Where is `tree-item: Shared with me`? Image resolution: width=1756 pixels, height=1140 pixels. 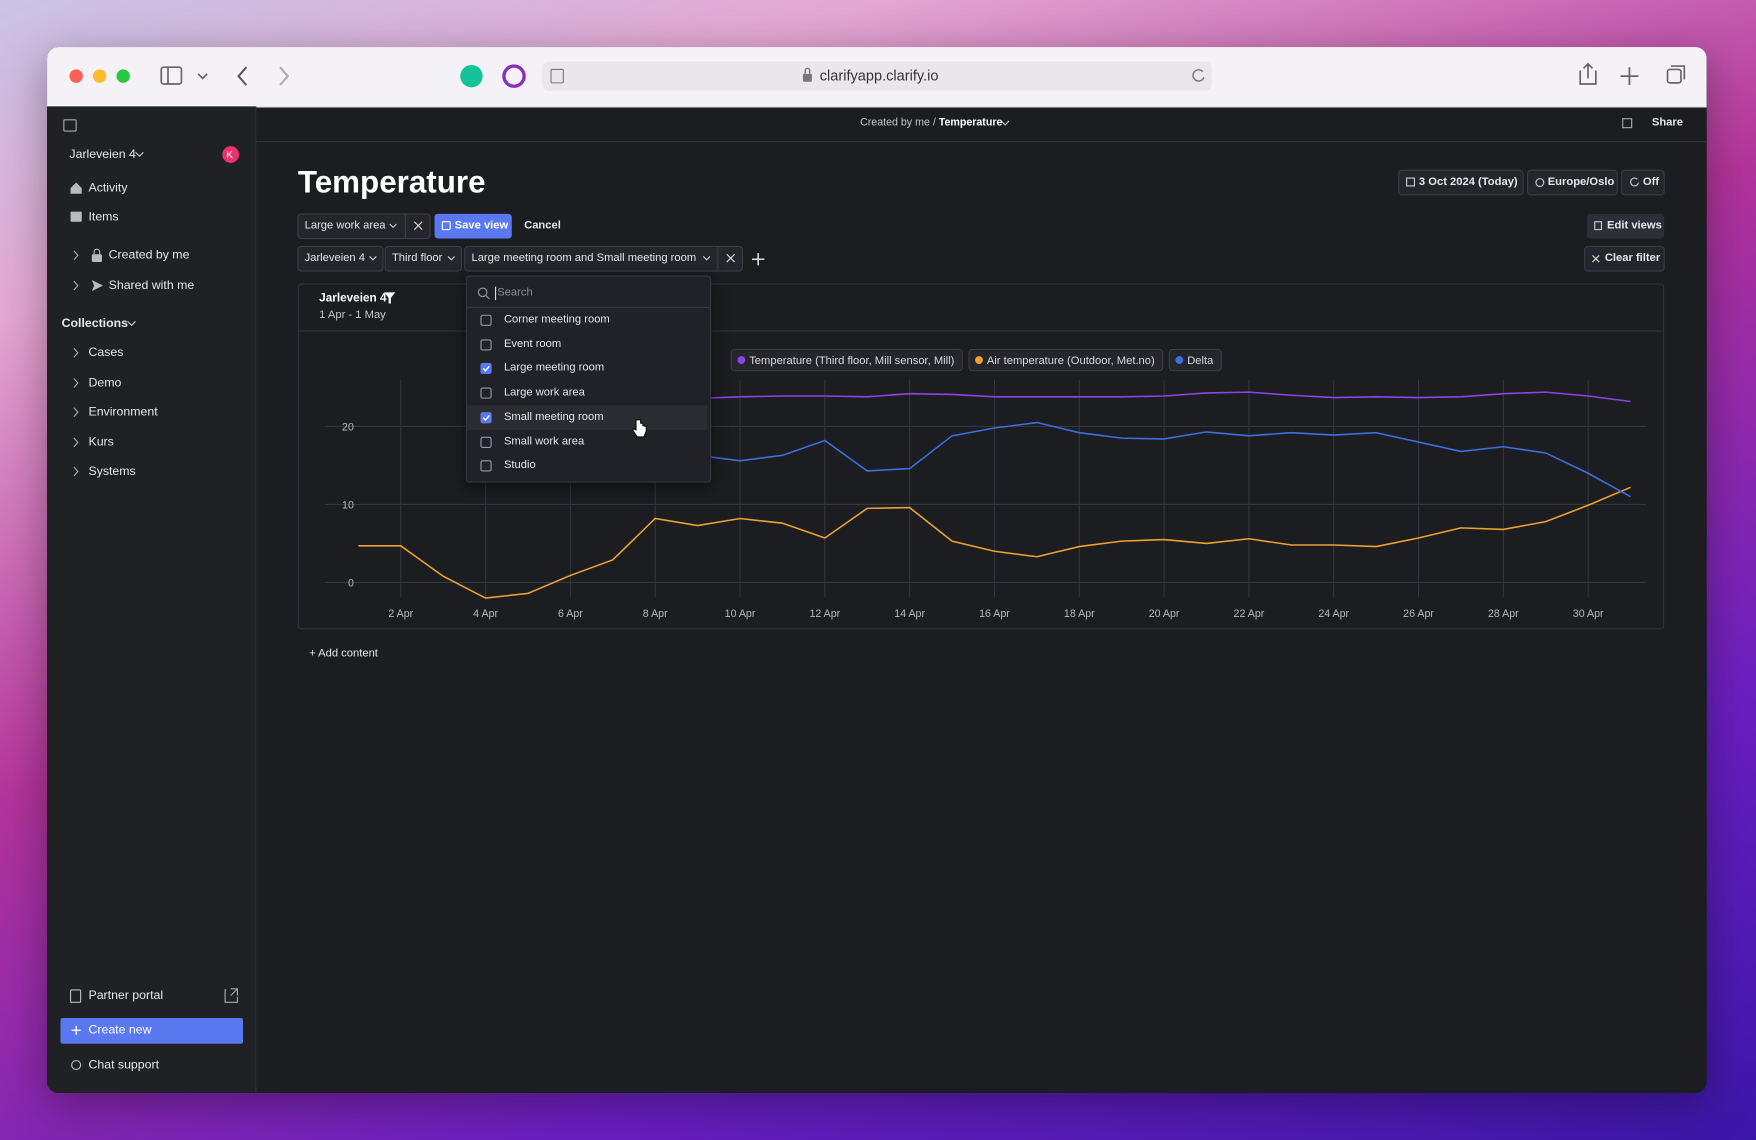
tree-item: Shared with me is located at coordinates (151, 285).